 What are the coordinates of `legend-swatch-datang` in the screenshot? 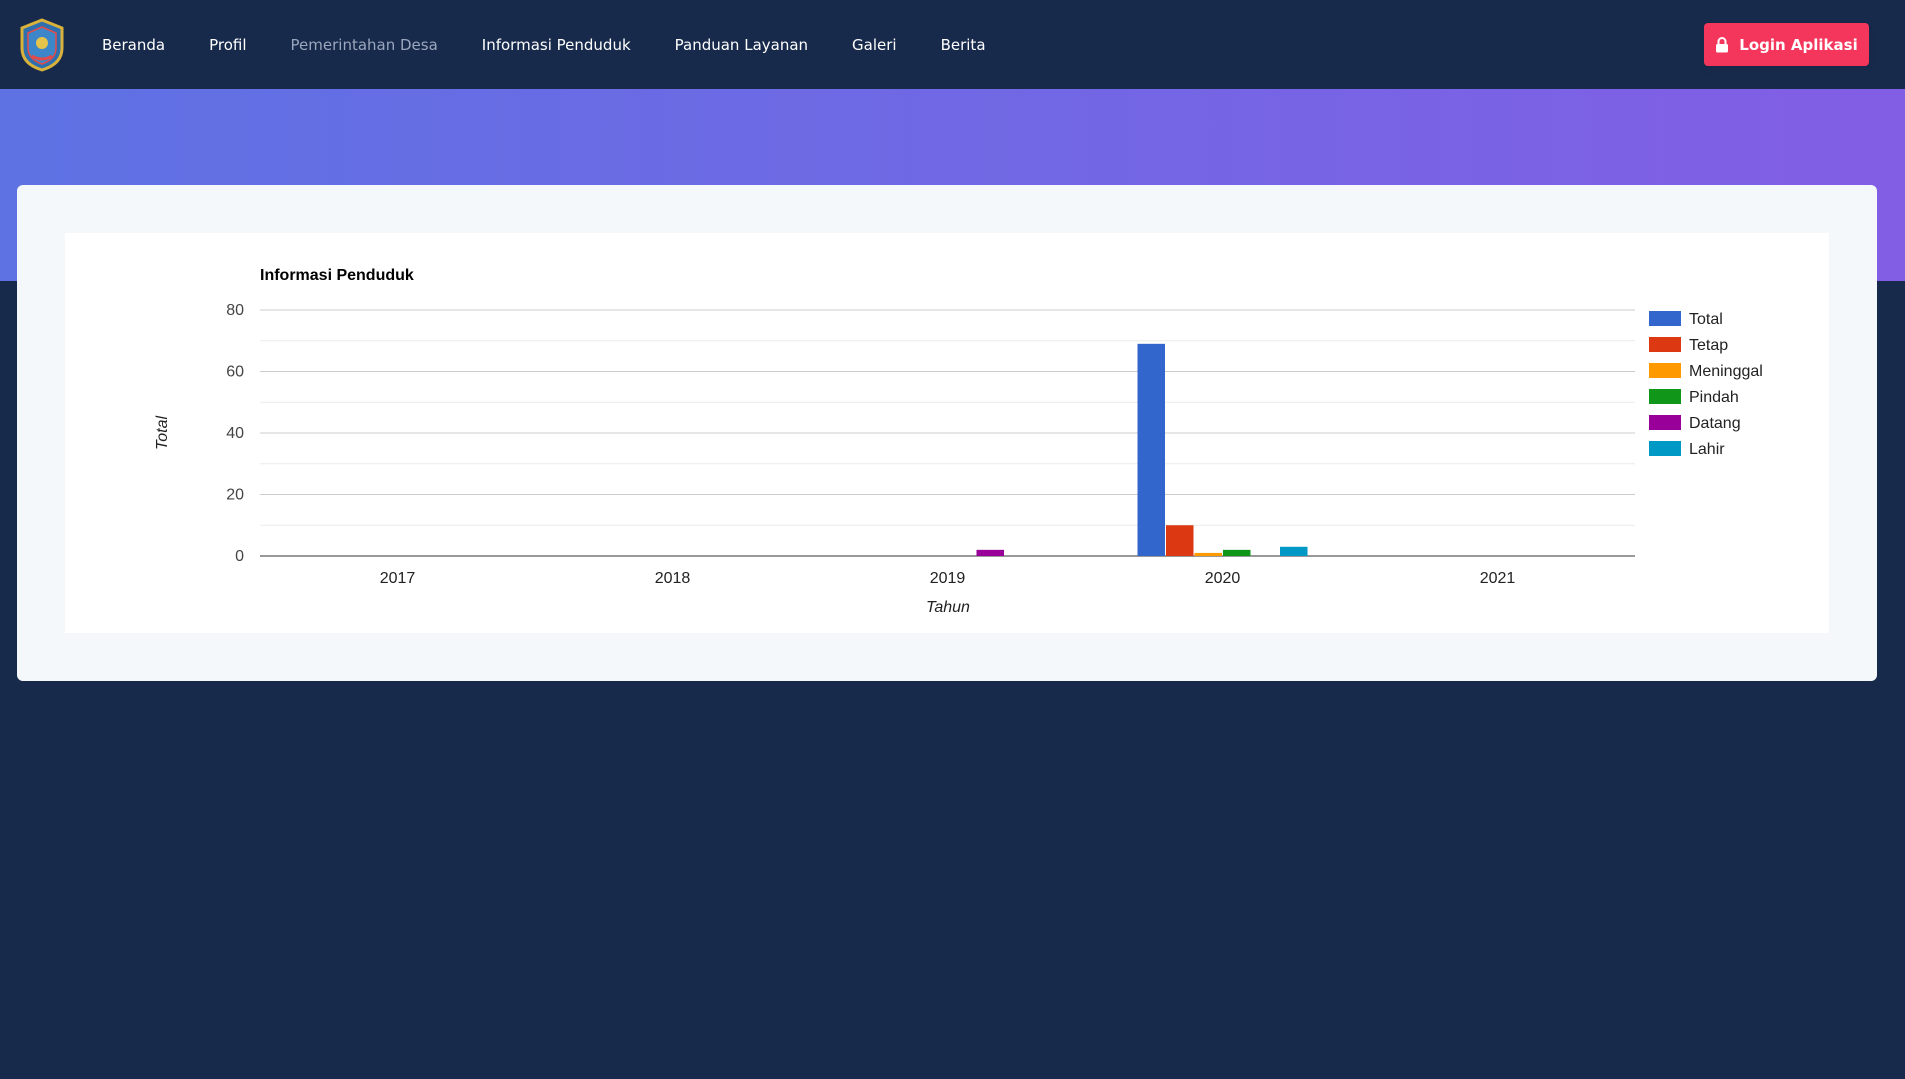 It's located at (1665, 422).